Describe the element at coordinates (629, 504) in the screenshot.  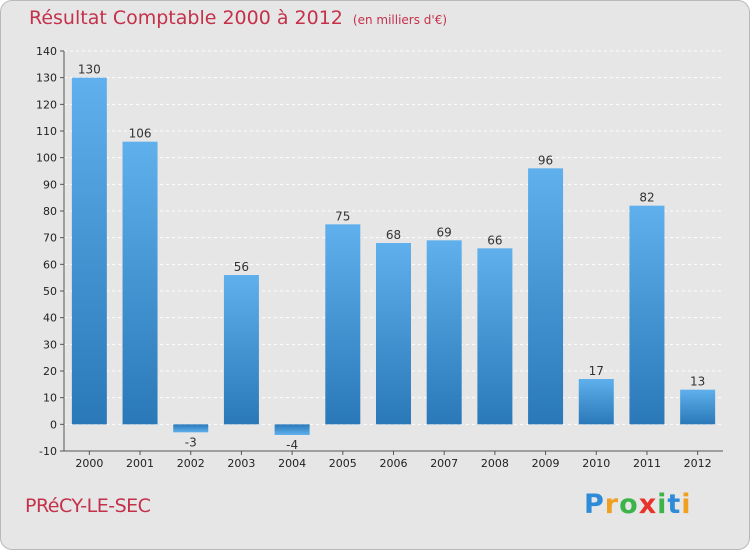
I see `logo-letter: o` at that location.